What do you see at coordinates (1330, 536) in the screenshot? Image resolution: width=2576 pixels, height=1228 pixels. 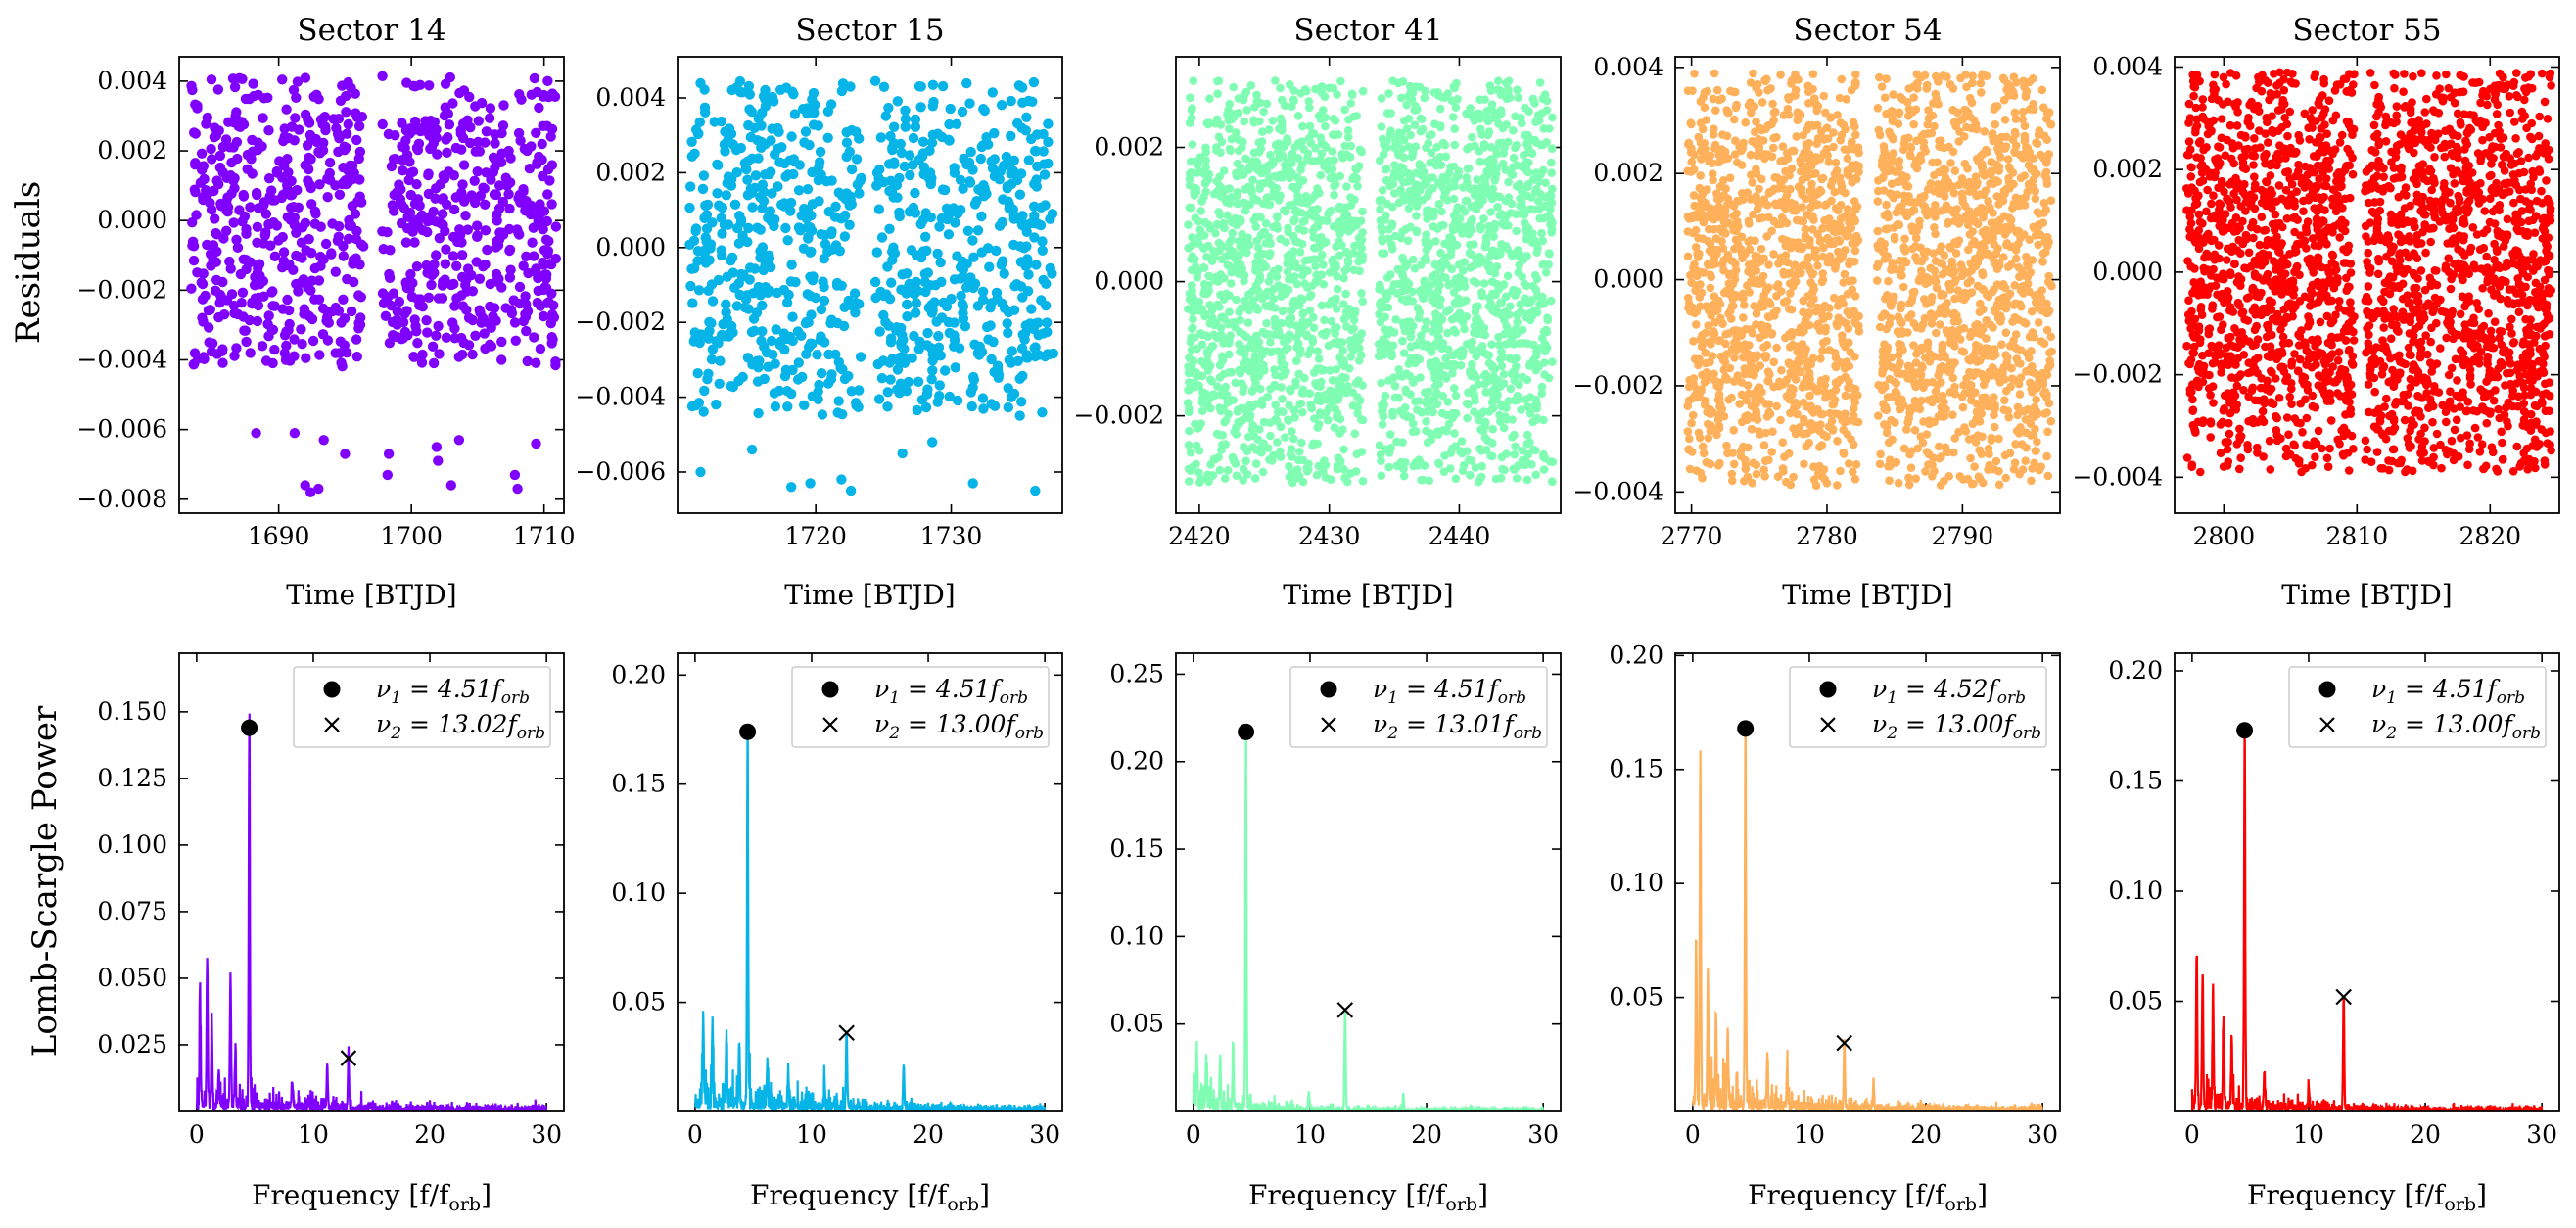 I see `x-tick-label: 2430` at bounding box center [1330, 536].